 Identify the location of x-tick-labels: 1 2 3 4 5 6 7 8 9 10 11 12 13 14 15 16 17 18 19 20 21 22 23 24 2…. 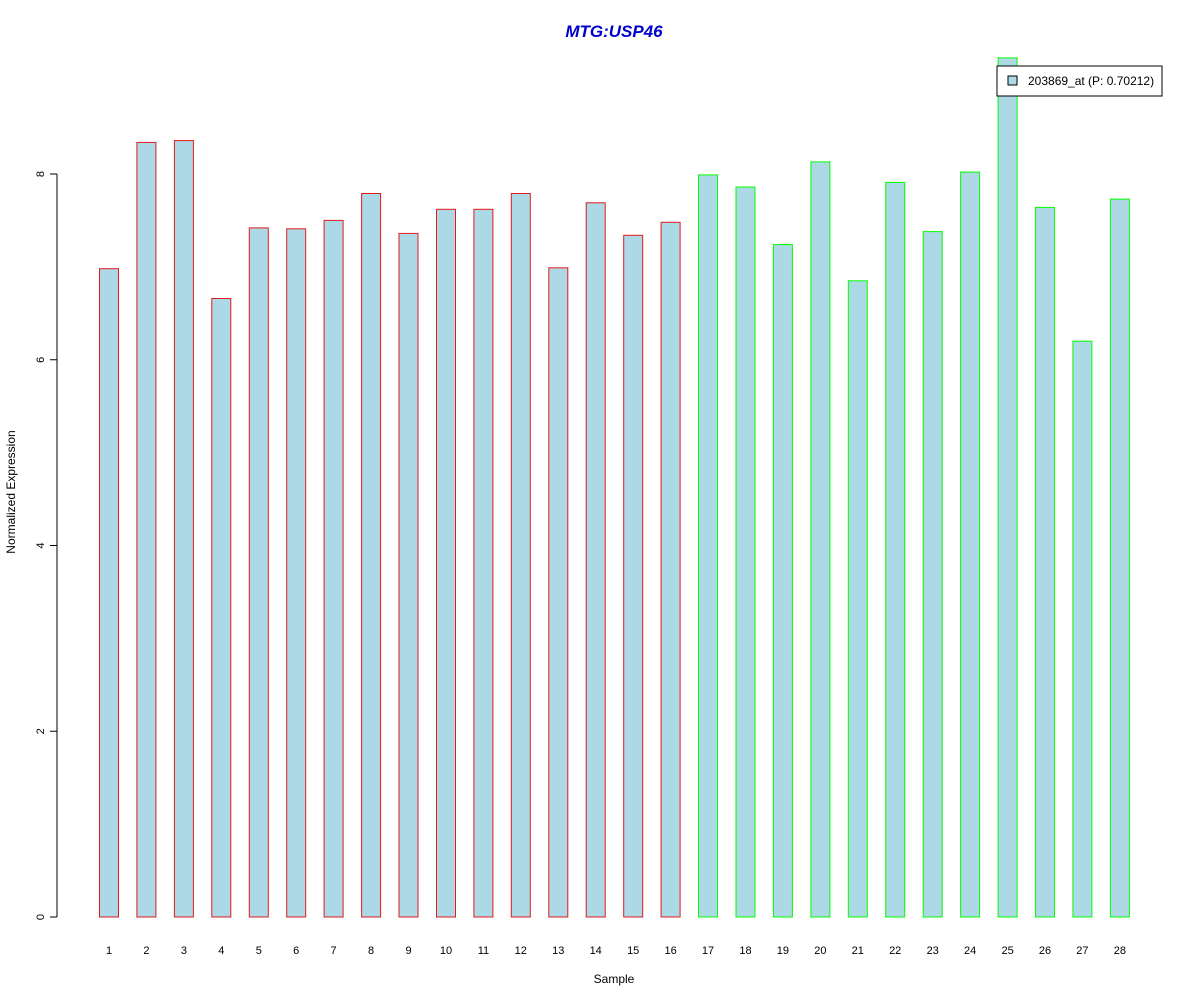
(616, 951).